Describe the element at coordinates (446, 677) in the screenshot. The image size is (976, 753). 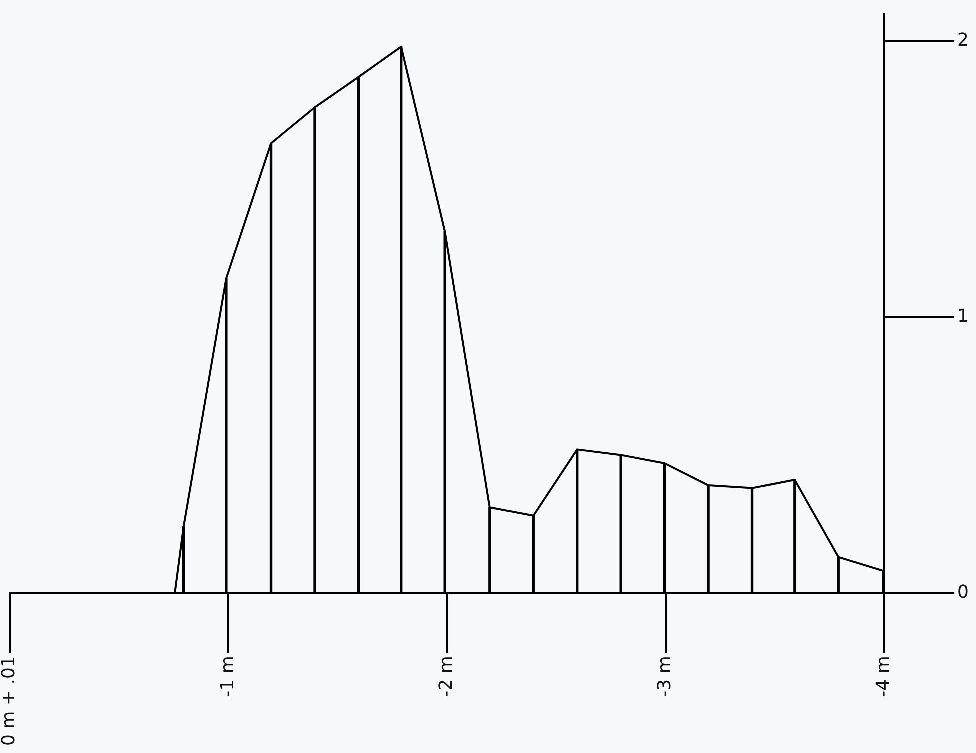
I see `x-tick-label: -2 m` at that location.